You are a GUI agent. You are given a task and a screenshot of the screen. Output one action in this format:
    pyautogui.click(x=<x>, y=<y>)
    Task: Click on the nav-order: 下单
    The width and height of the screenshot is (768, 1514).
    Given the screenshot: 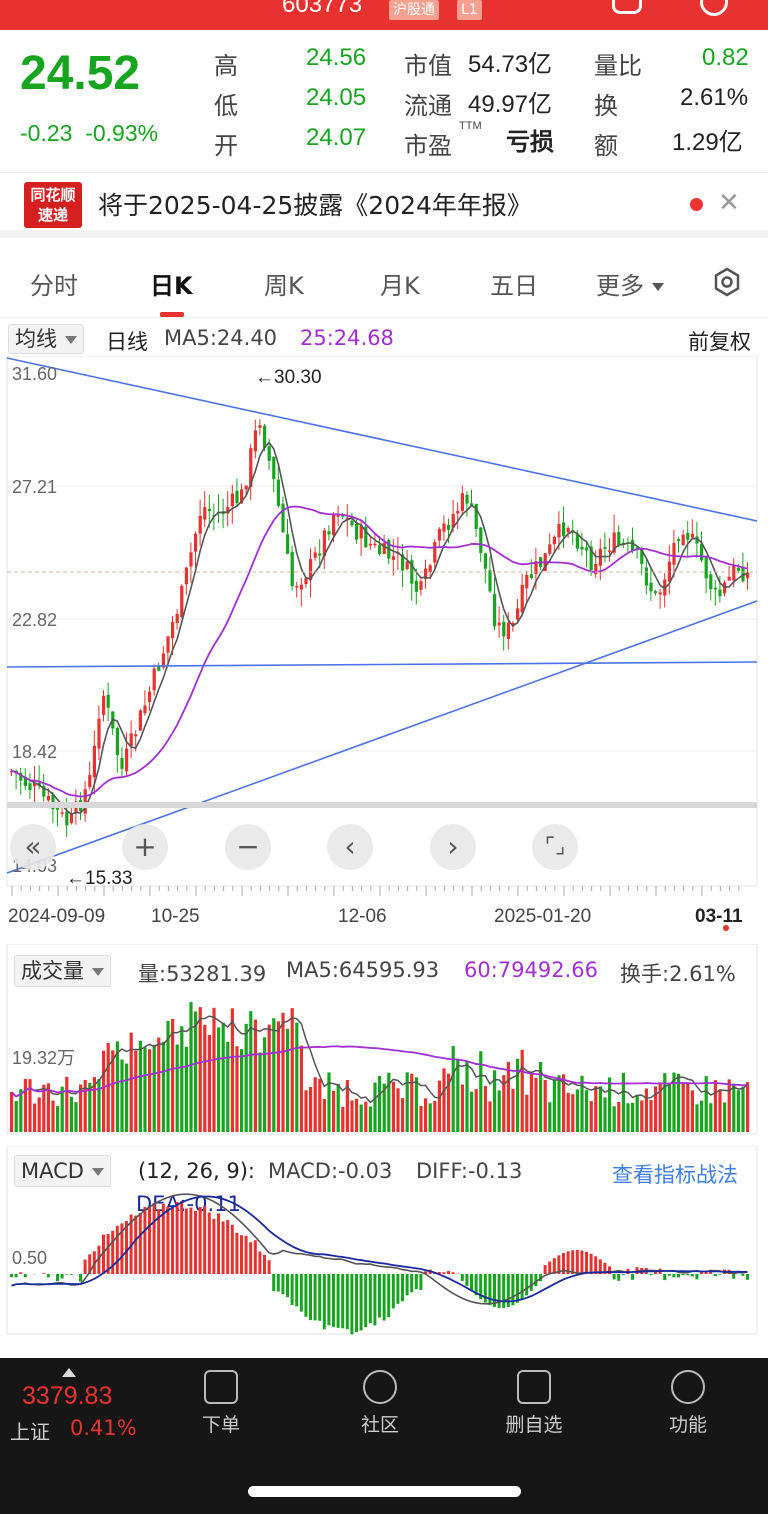 What is the action you would take?
    pyautogui.click(x=221, y=1401)
    